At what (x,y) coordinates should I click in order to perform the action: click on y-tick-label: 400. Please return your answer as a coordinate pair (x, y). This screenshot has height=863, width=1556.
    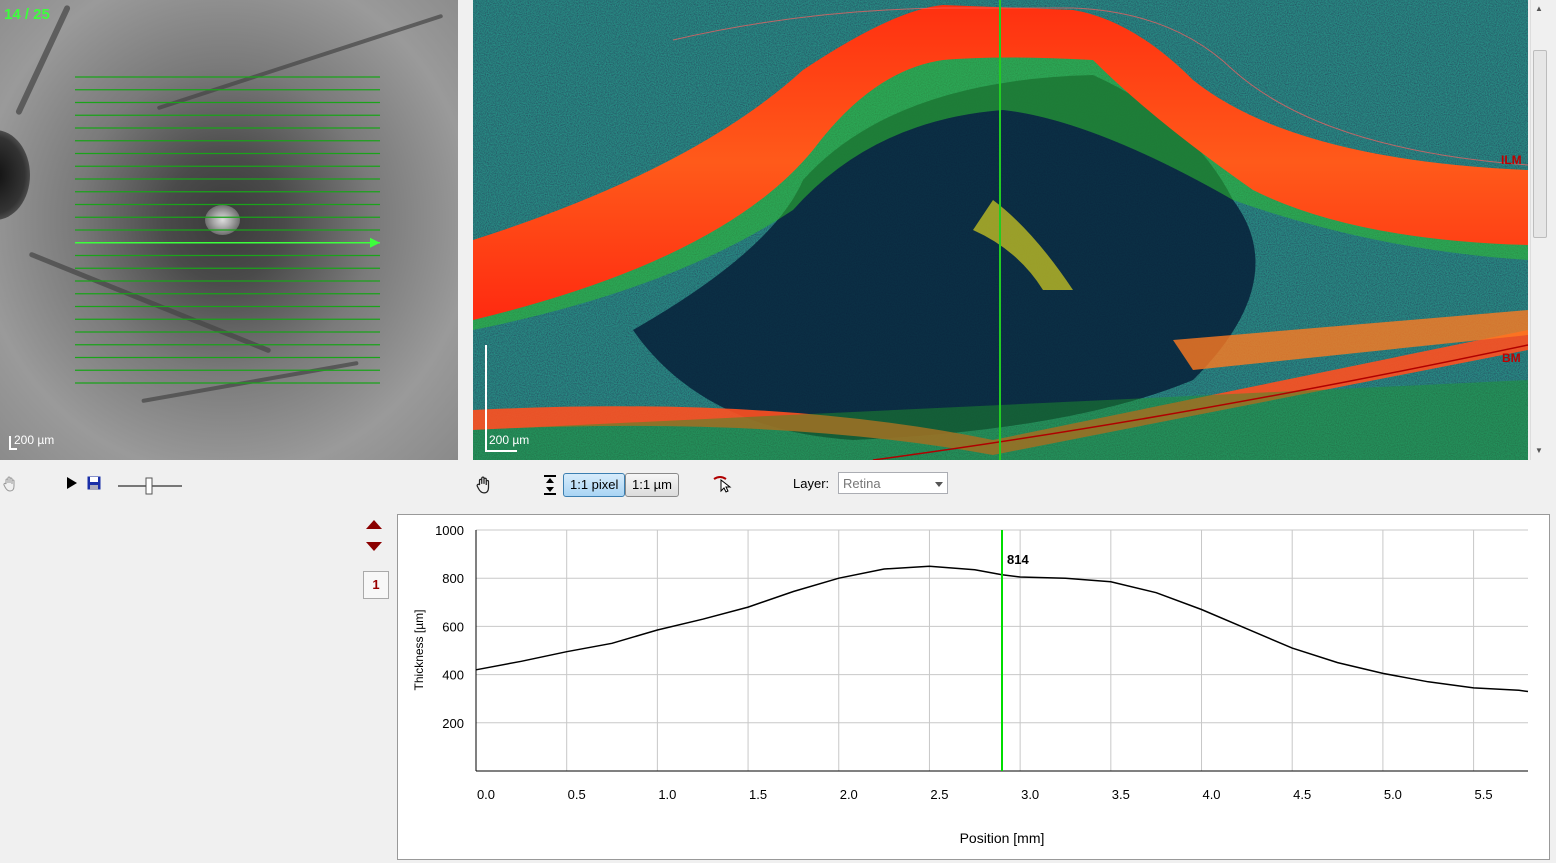
    Looking at the image, I should click on (453, 675).